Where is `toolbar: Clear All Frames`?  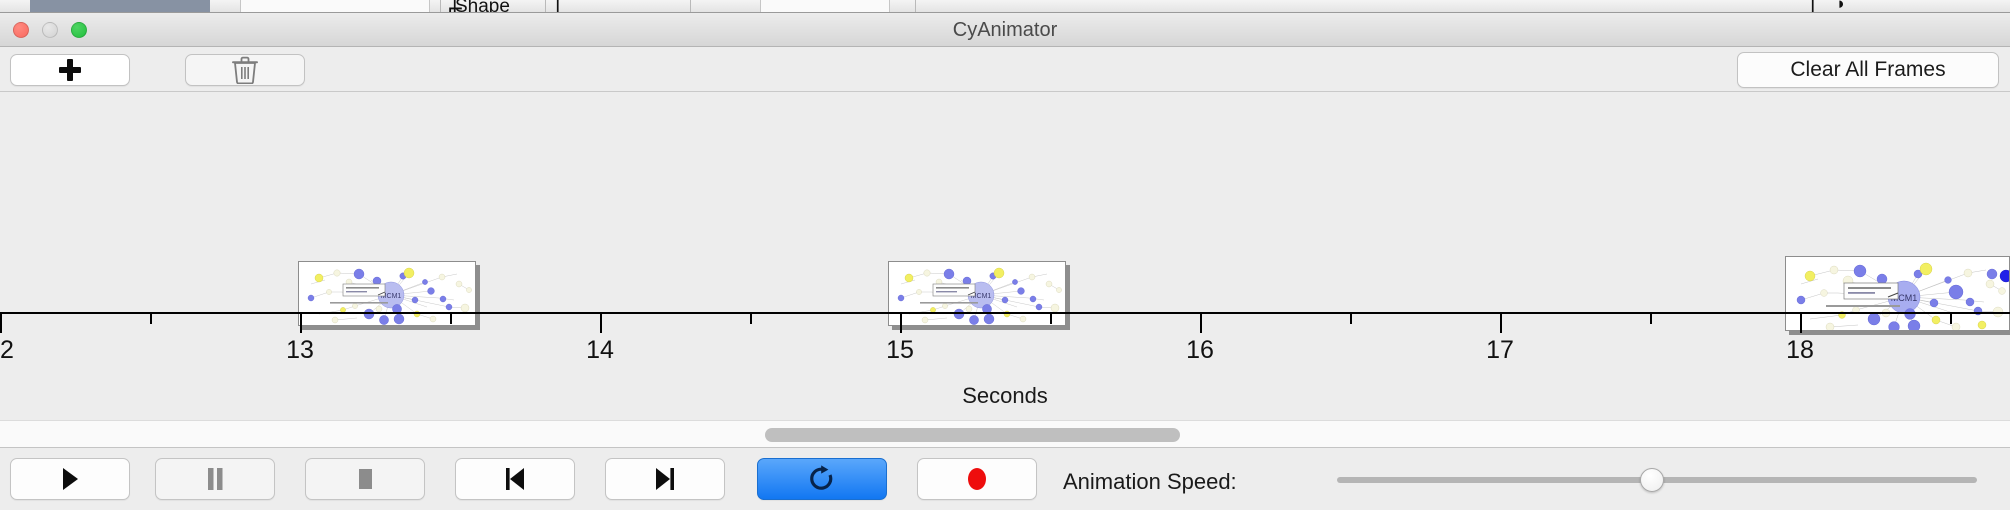
toolbar: Clear All Frames is located at coordinates (1005, 69).